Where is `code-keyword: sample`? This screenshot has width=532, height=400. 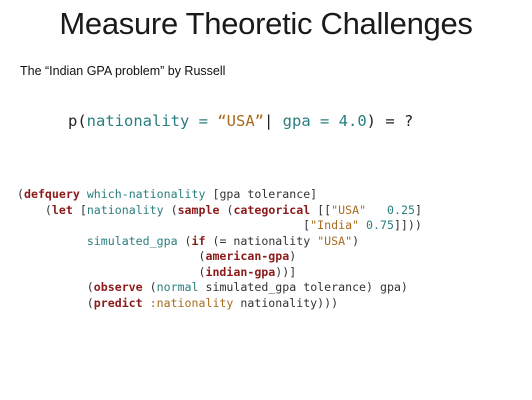 code-keyword: sample is located at coordinates (198, 209).